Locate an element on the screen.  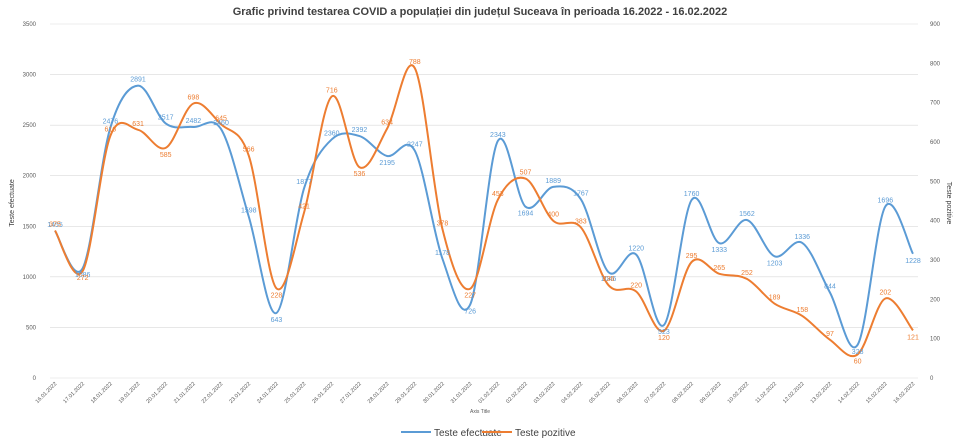
data-label-teste-efectuate: 2517 is located at coordinates (166, 117).